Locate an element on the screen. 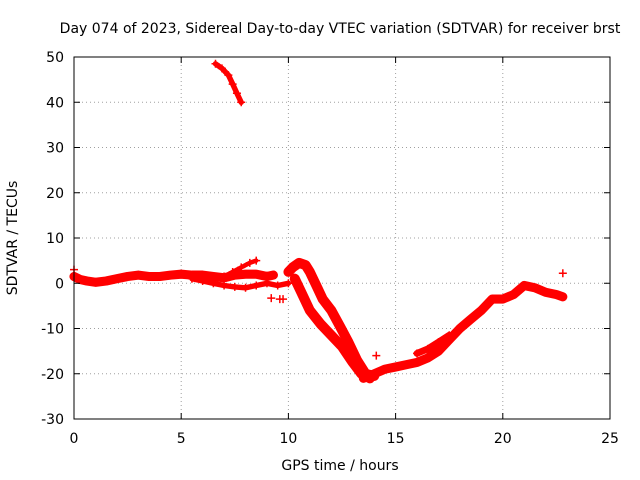 This screenshot has width=640, height=480. series-recovery-lower is located at coordinates (433, 344).